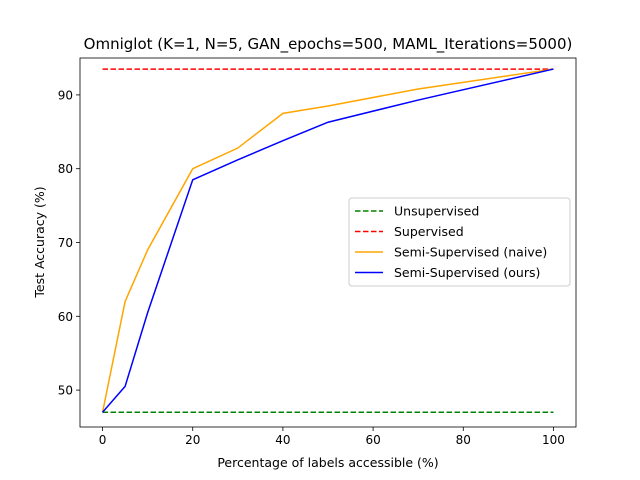  Describe the element at coordinates (65, 243) in the screenshot. I see `y-tick-label: 70` at that location.